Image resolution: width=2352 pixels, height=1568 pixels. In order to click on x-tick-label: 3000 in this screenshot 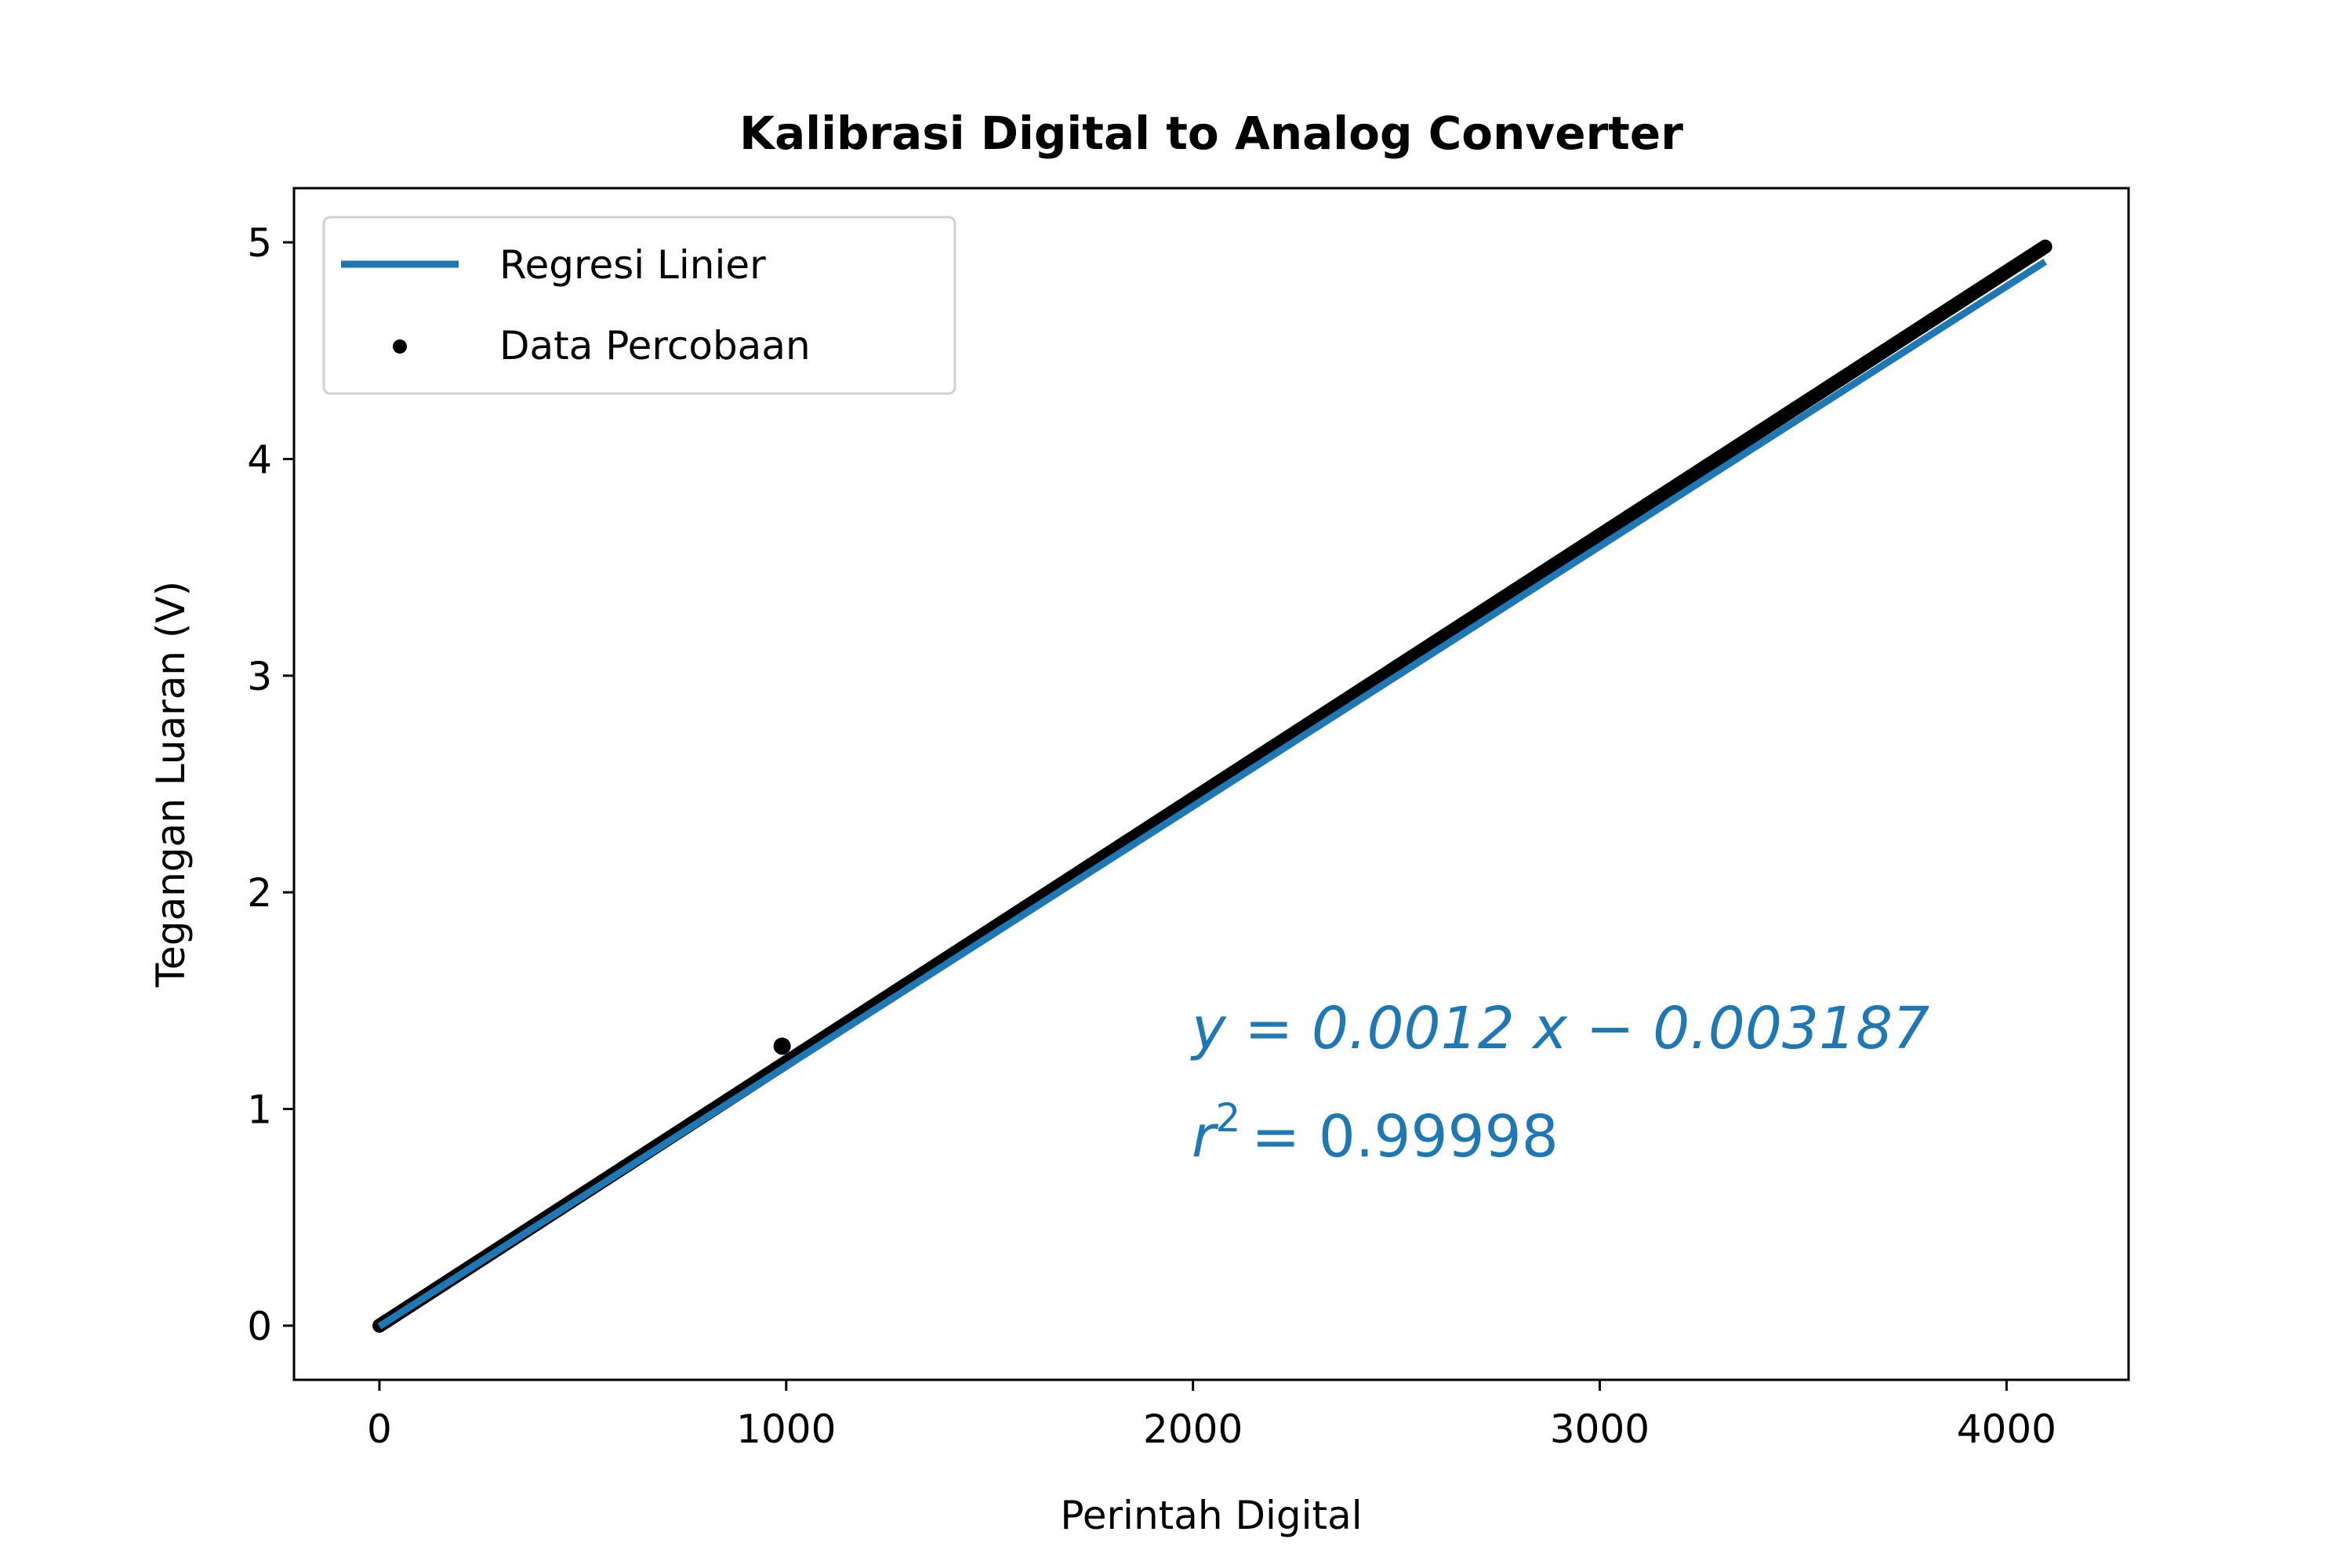, I will do `click(1600, 1429)`.